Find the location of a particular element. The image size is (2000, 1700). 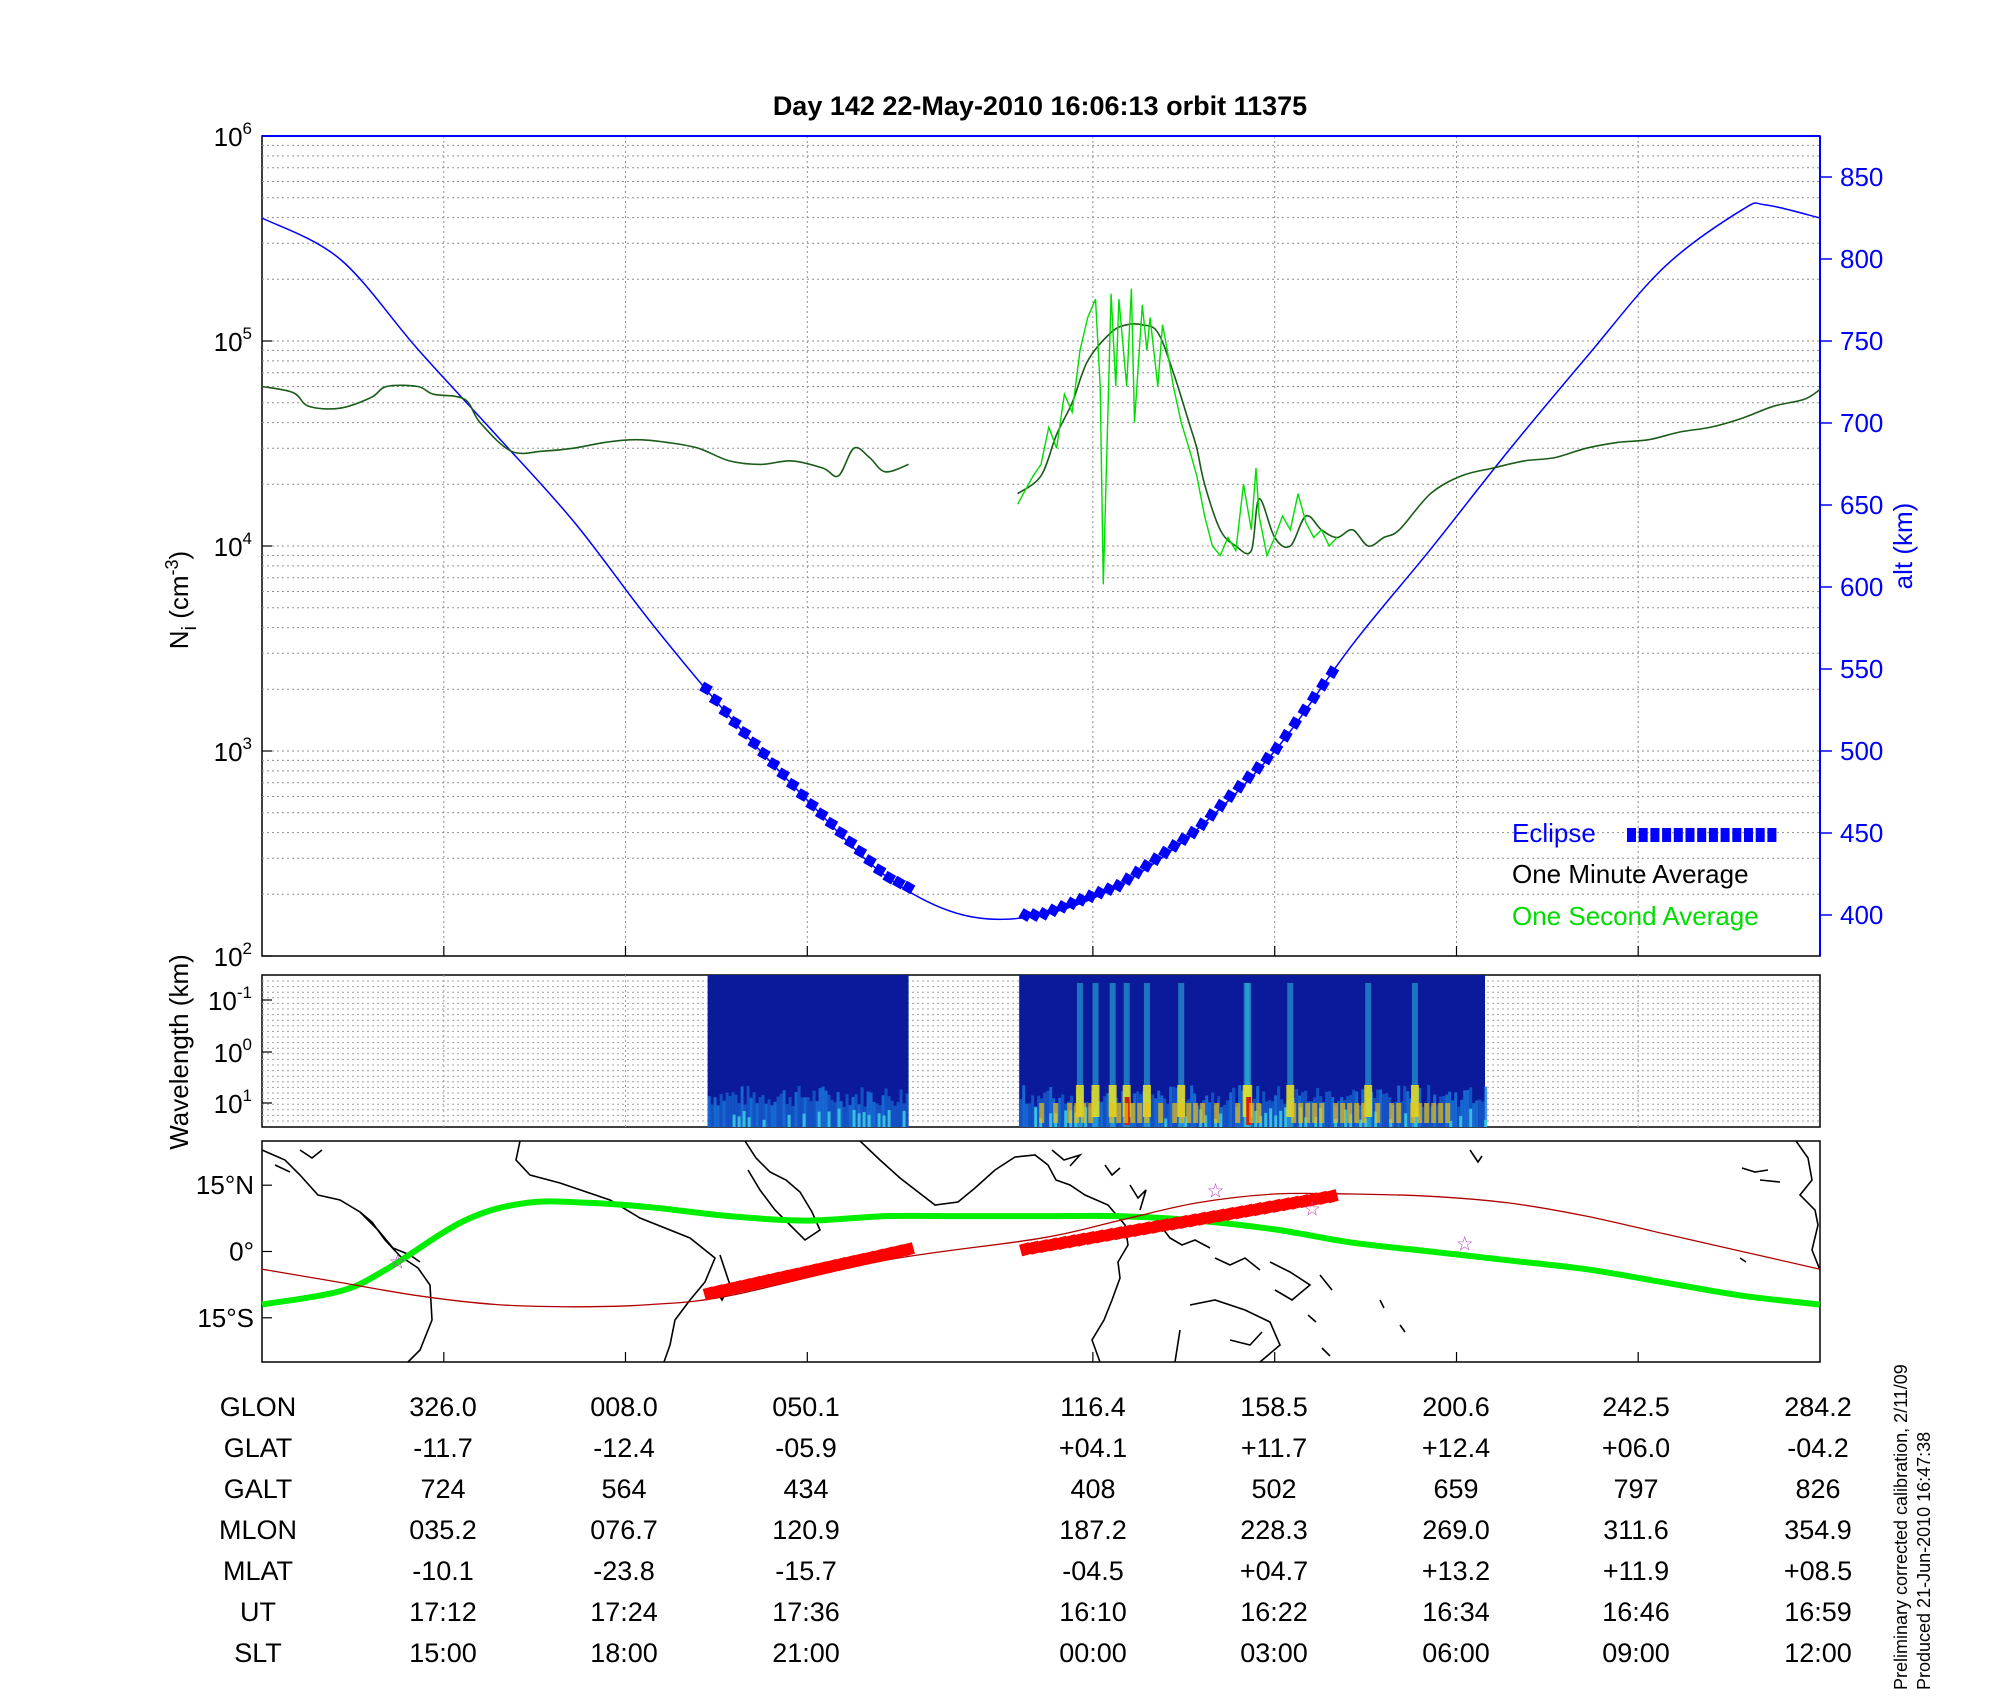

y-axis-label-wavelength: Wavelength (km) is located at coordinates (179, 1052).